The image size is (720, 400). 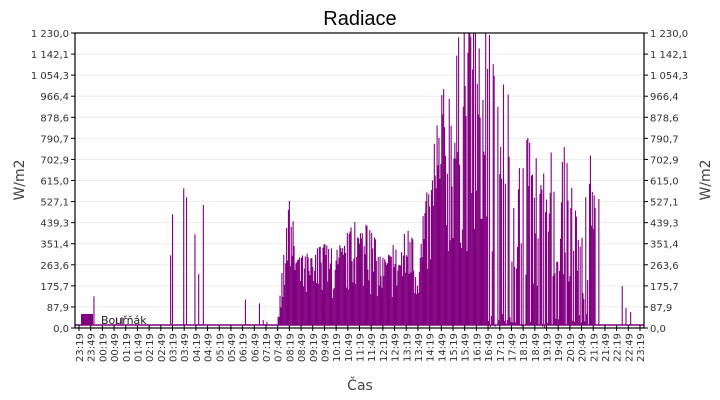 I want to click on x-tick-label: 04:19, so click(x=197, y=347).